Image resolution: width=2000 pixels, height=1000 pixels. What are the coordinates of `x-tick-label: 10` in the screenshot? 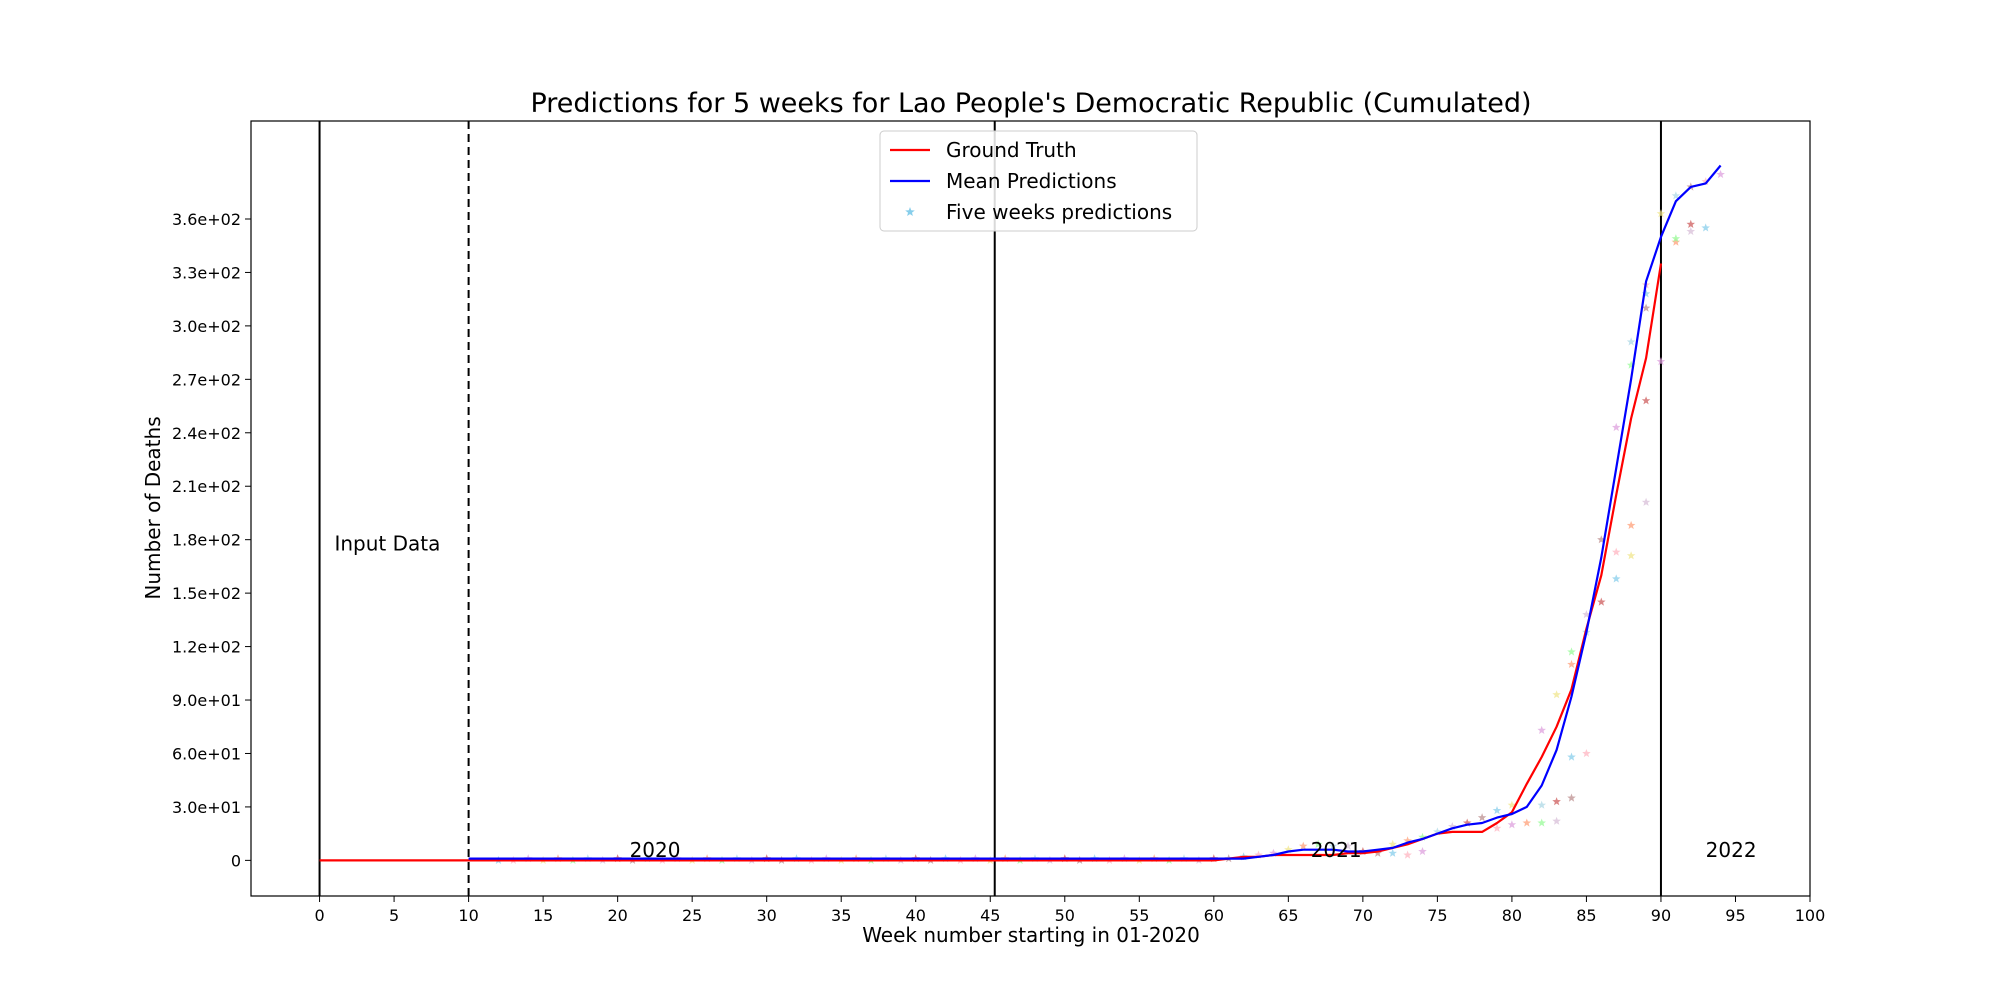 It's located at (468, 915).